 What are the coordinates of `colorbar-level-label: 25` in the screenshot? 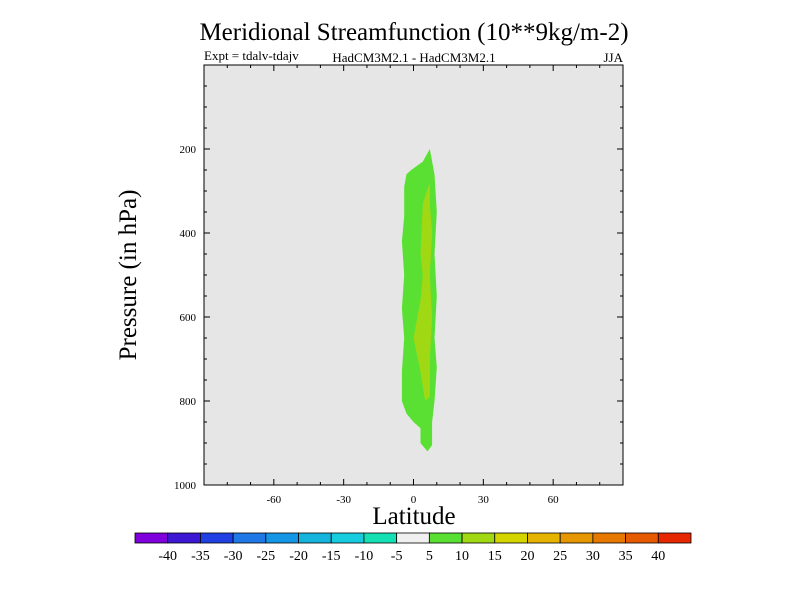 It's located at (560, 556).